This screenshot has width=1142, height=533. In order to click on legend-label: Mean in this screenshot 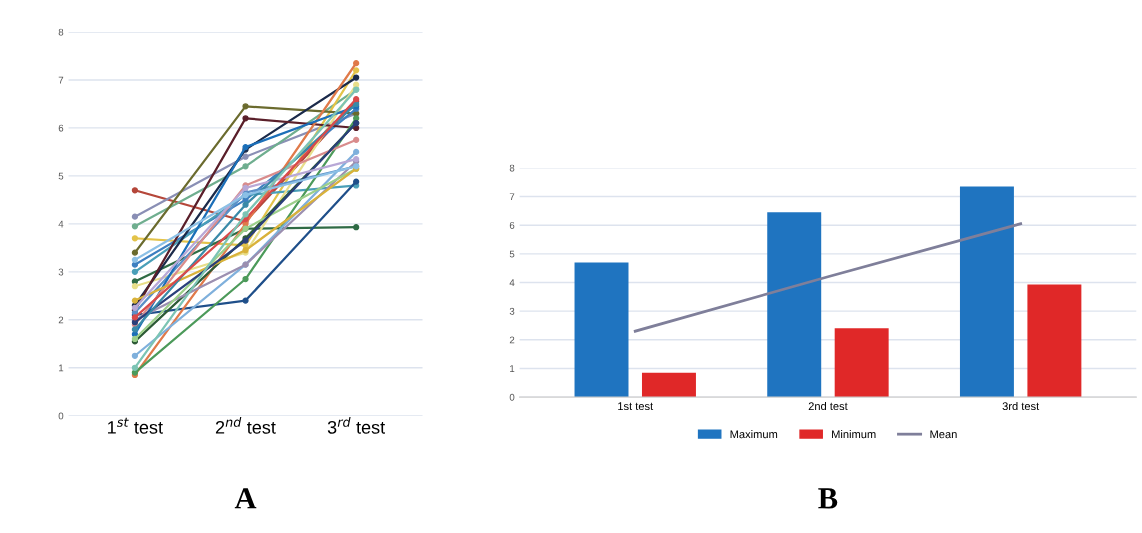, I will do `click(943, 434)`.